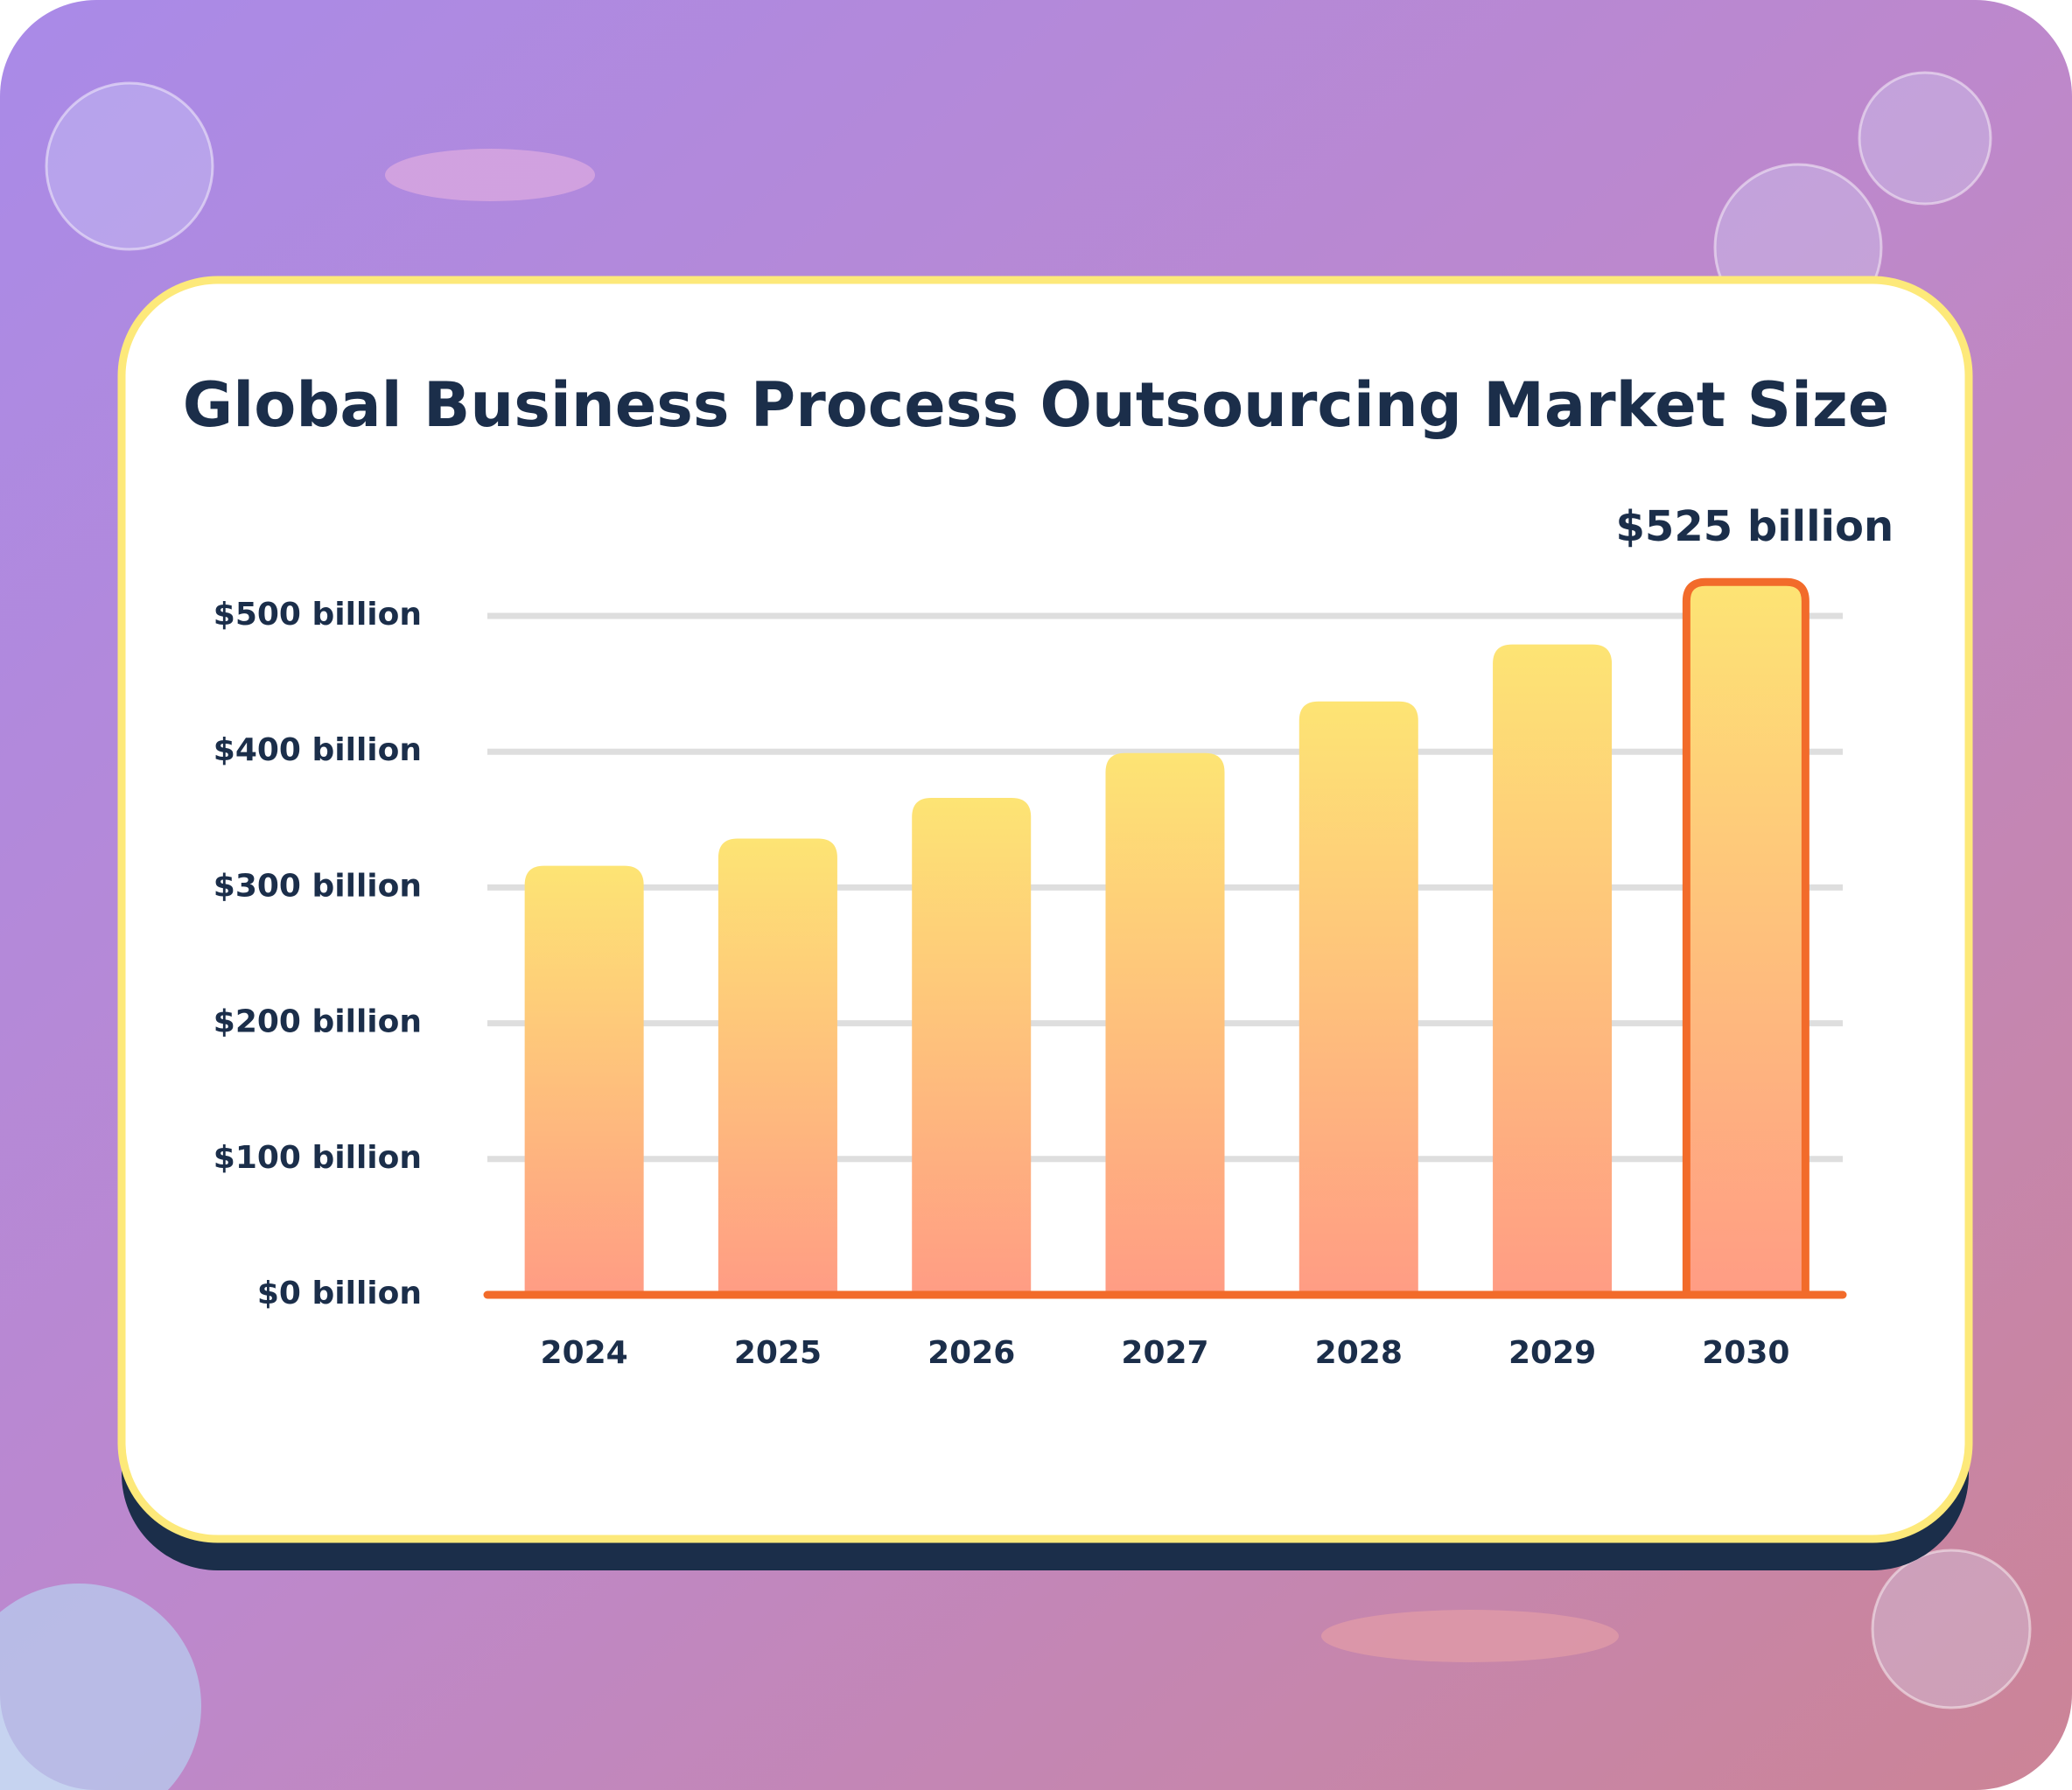 Image resolution: width=2072 pixels, height=1790 pixels. Describe the element at coordinates (318, 886) in the screenshot. I see `y-tick-label: $300 billion` at that location.